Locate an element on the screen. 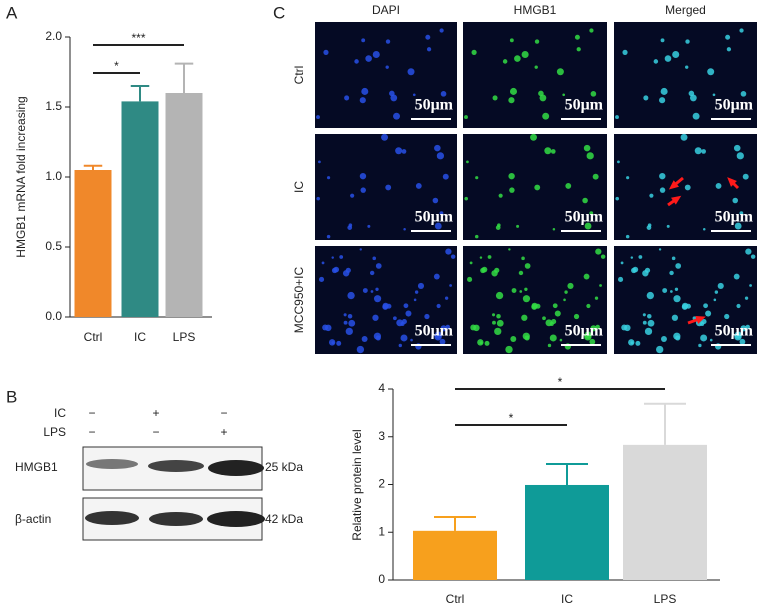 The width and height of the screenshot is (765, 610). x-tick-label: IC is located at coordinates (140, 337).